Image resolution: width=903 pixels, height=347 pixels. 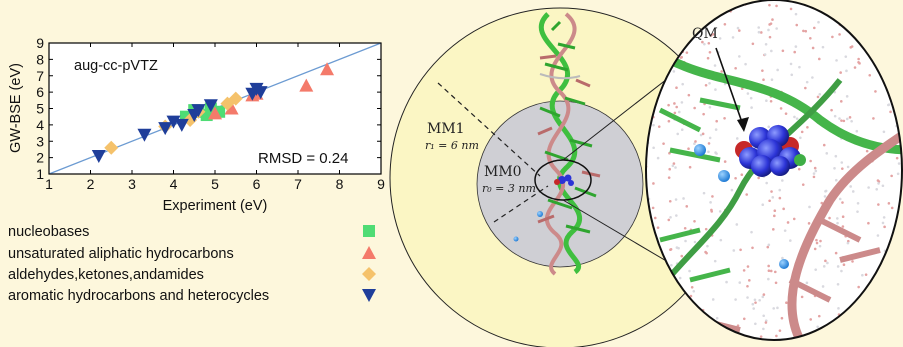 What do you see at coordinates (619, 116) in the screenshot?
I see `zoom-connector-top` at bounding box center [619, 116].